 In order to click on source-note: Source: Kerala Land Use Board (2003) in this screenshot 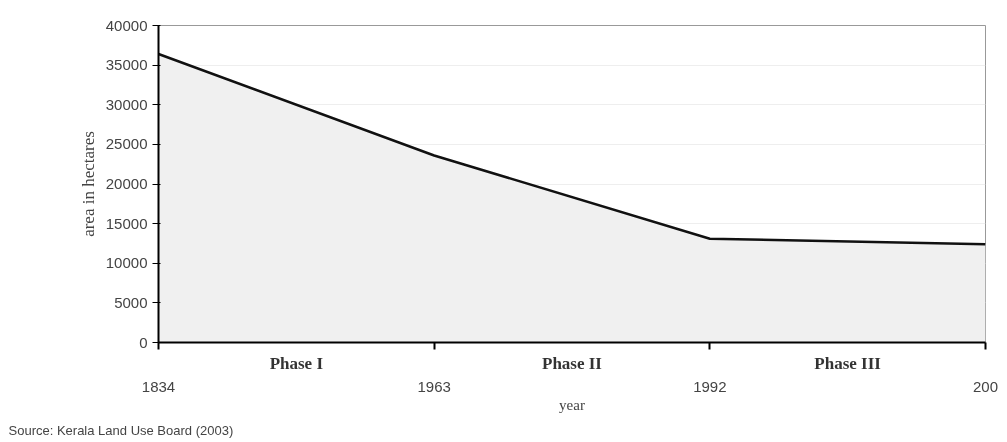, I will do `click(121, 430)`.